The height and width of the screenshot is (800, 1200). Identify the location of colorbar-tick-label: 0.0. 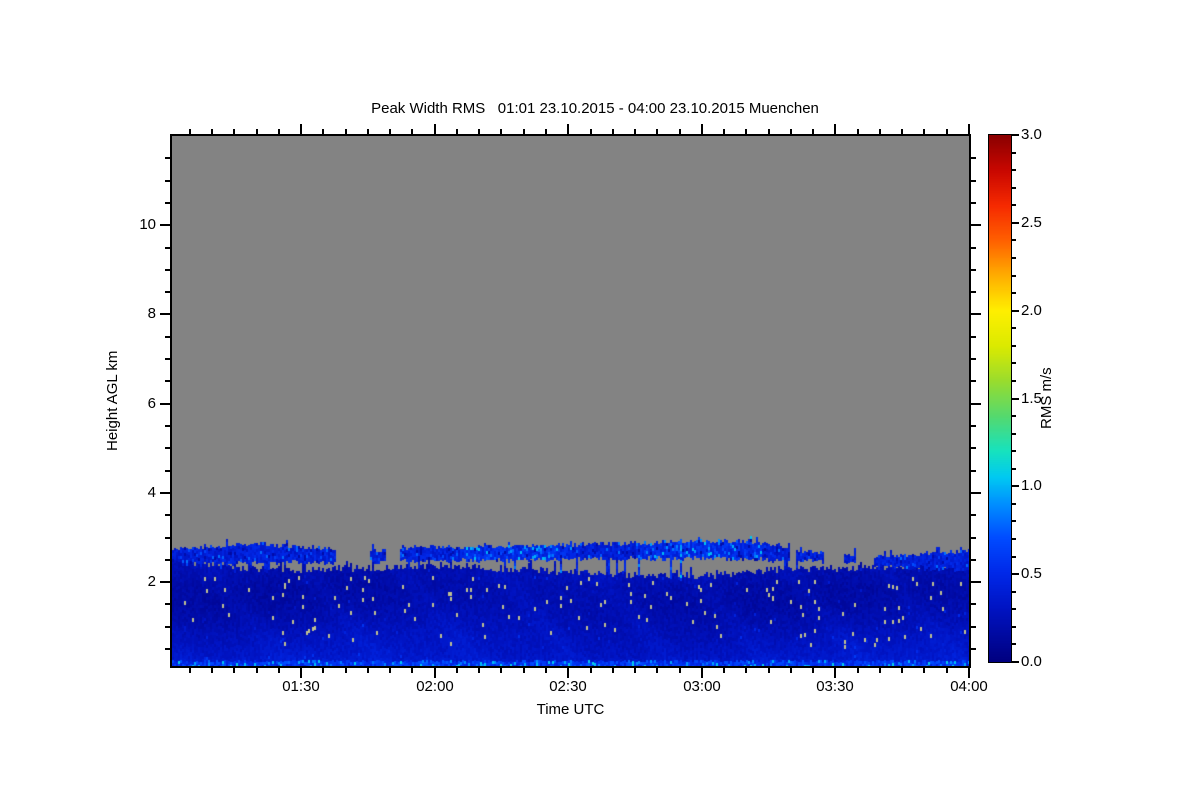
(1031, 661).